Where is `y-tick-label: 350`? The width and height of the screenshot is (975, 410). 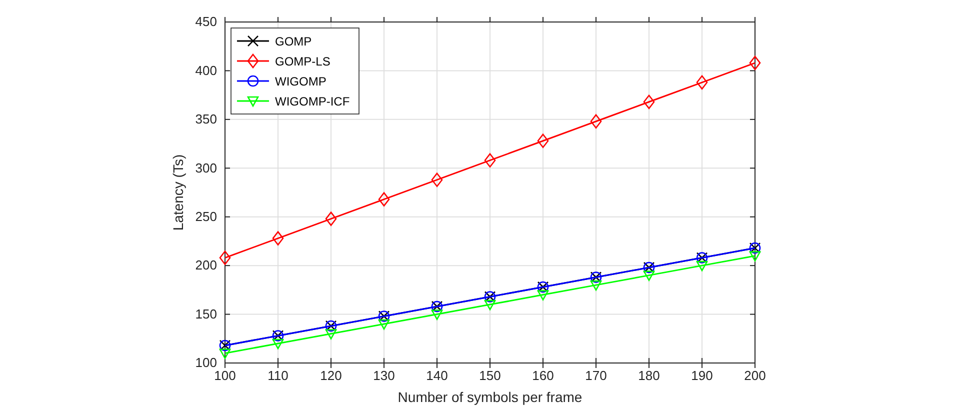
y-tick-label: 350 is located at coordinates (206, 119).